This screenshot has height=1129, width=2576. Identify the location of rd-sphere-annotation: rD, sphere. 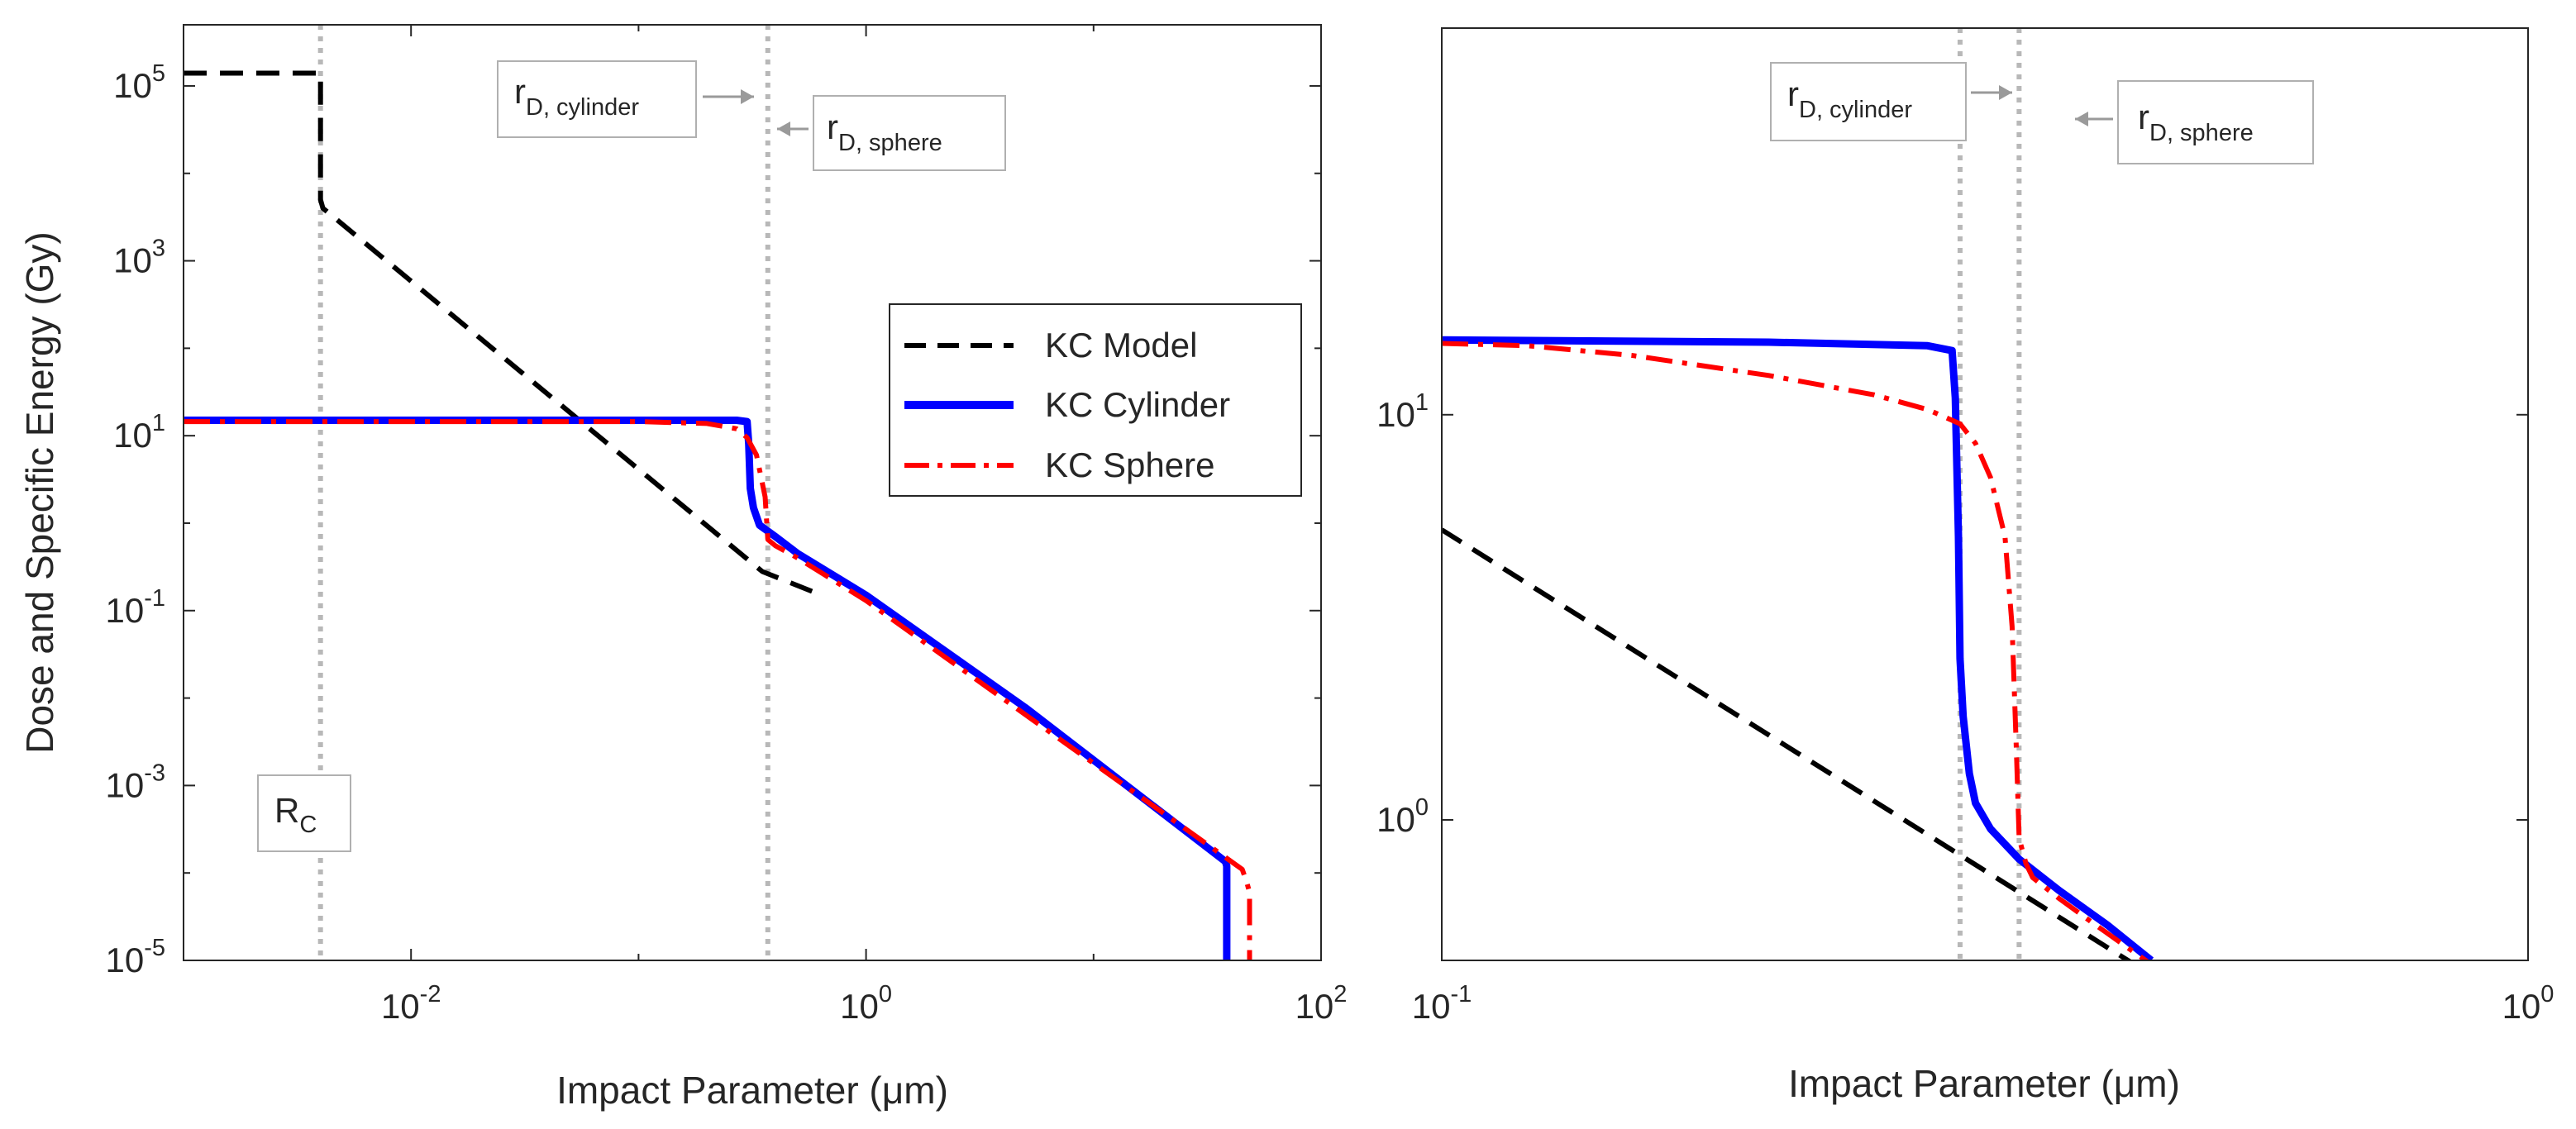
(891, 133).